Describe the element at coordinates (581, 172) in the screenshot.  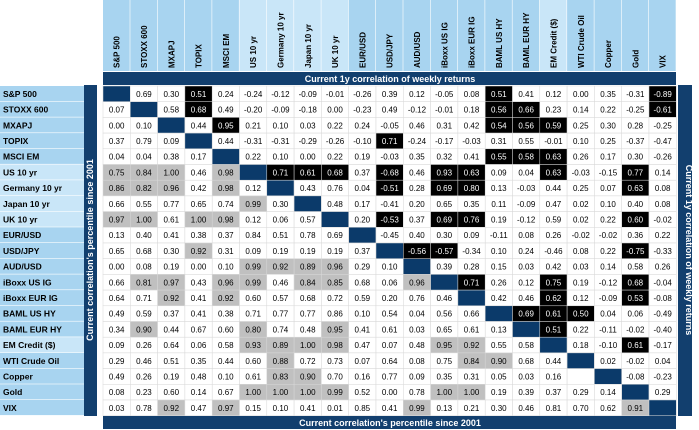
I see `cell-value: -0.03` at that location.